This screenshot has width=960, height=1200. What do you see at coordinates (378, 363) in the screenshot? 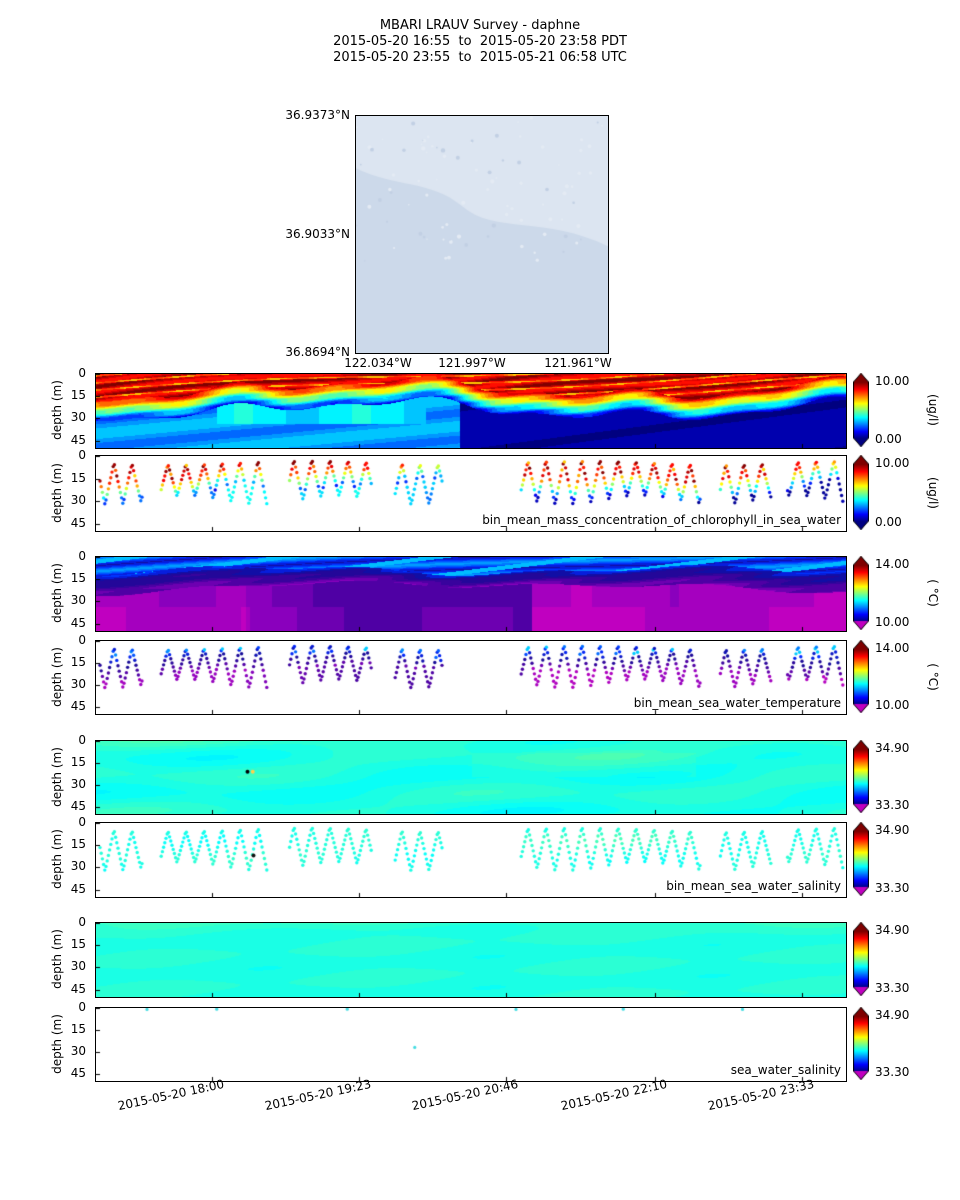
I see `map-lon-label-left: 122.034°W` at bounding box center [378, 363].